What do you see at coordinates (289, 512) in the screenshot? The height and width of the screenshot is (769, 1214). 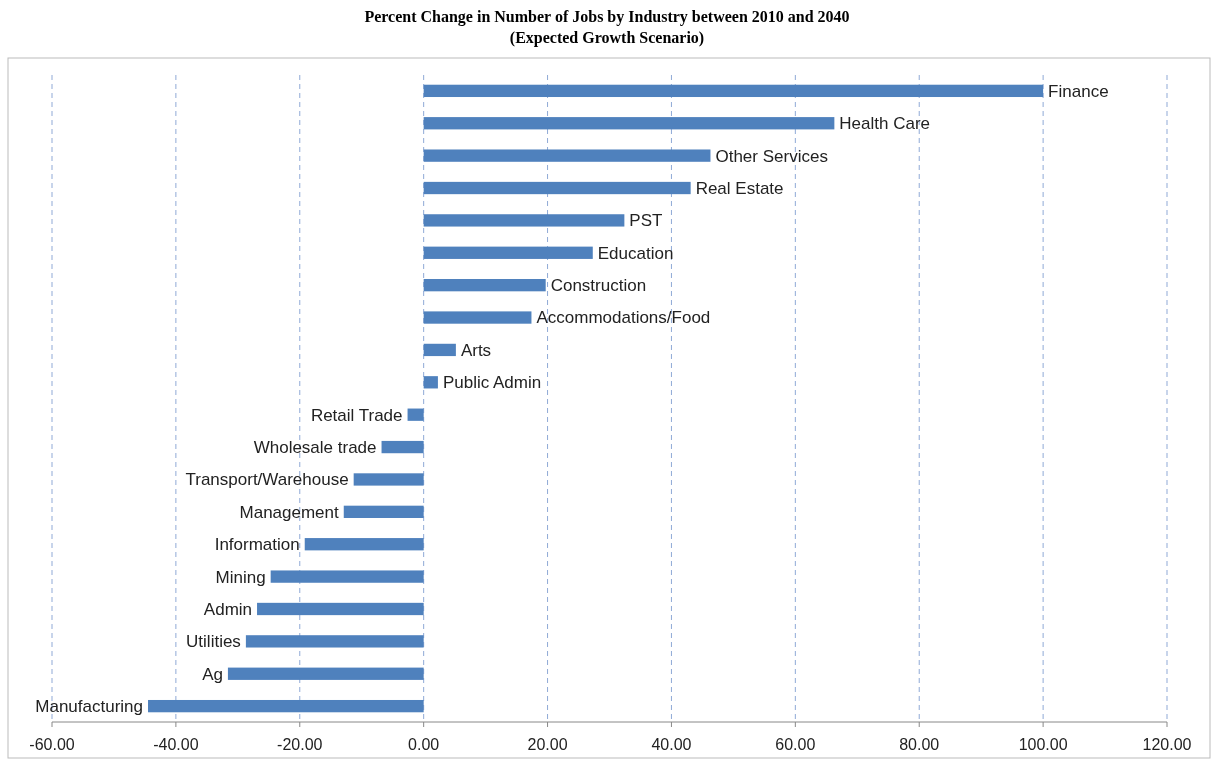 I see `y-tick-label: Management` at bounding box center [289, 512].